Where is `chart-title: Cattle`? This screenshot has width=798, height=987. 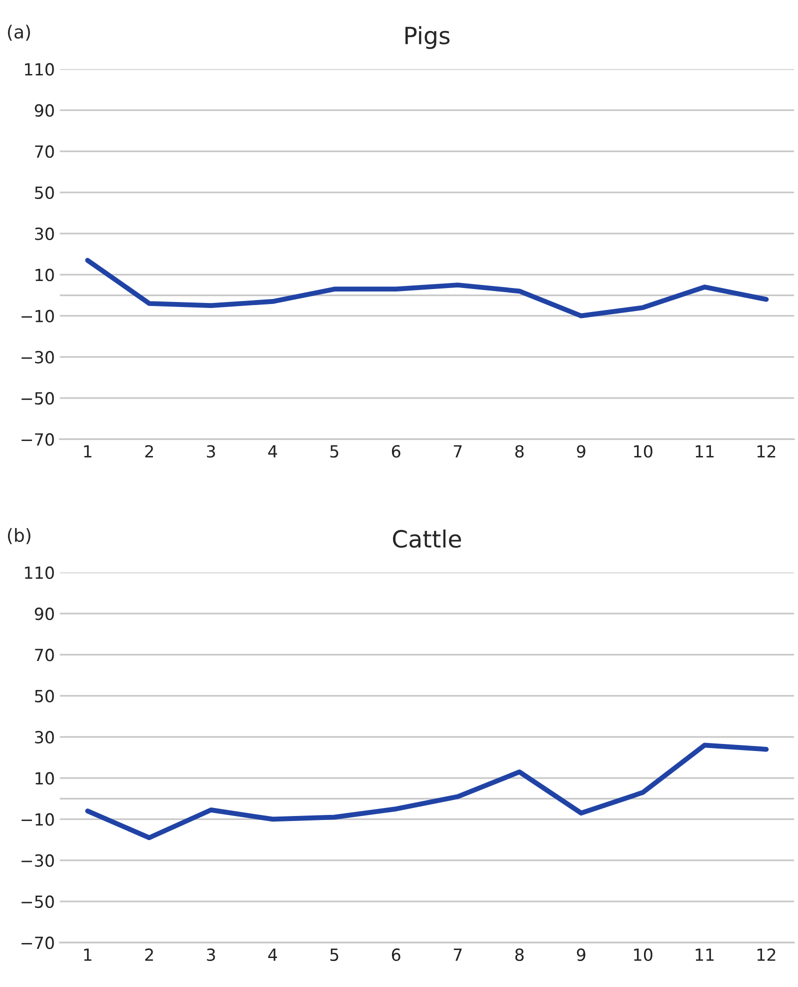 chart-title: Cattle is located at coordinates (426, 539).